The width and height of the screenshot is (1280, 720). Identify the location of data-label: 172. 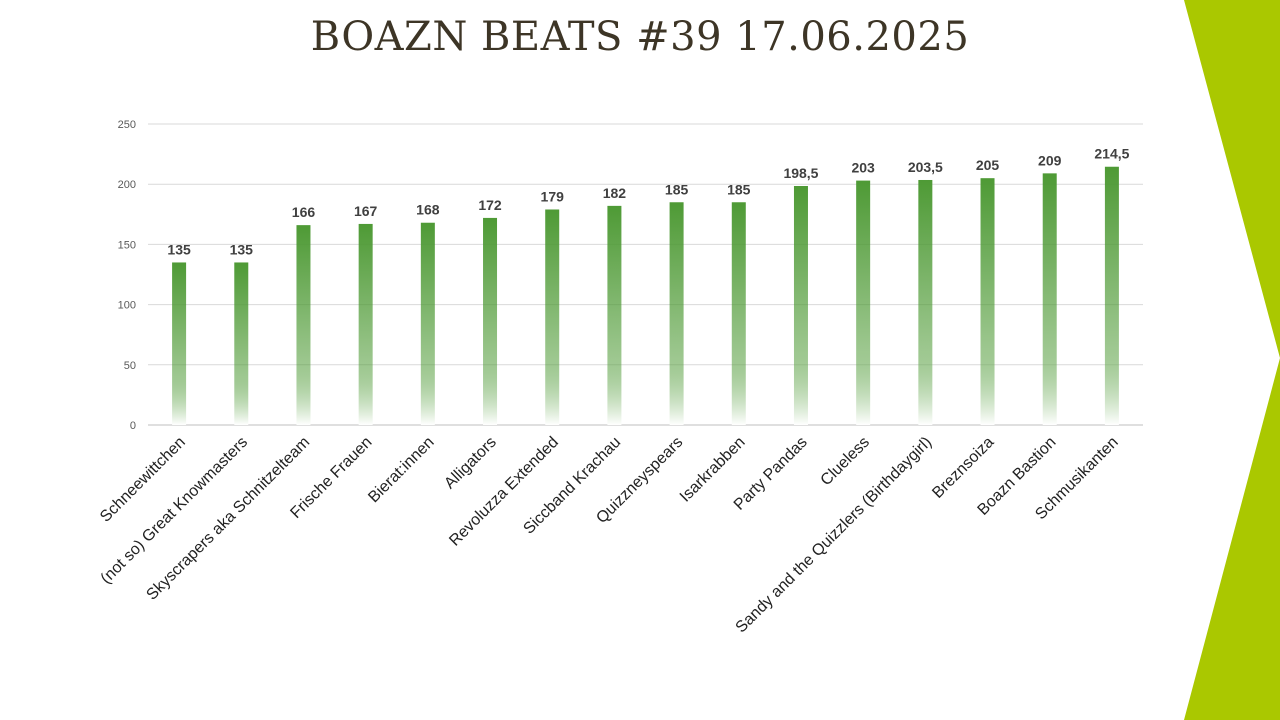
(490, 205).